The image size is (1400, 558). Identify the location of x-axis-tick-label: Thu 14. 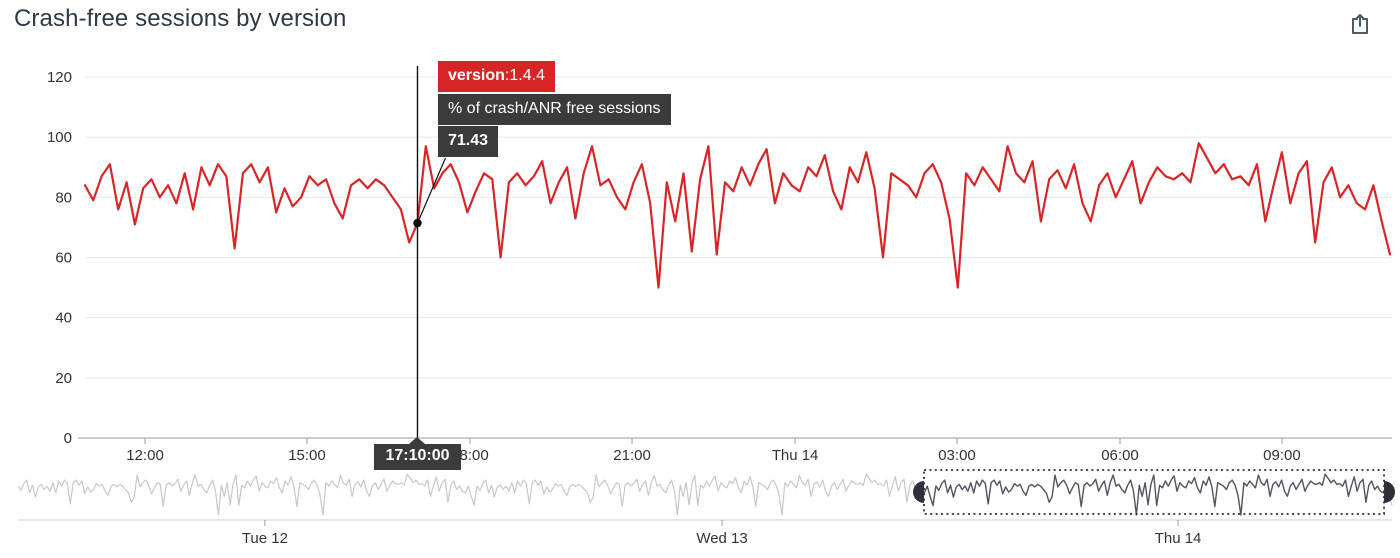
(795, 455).